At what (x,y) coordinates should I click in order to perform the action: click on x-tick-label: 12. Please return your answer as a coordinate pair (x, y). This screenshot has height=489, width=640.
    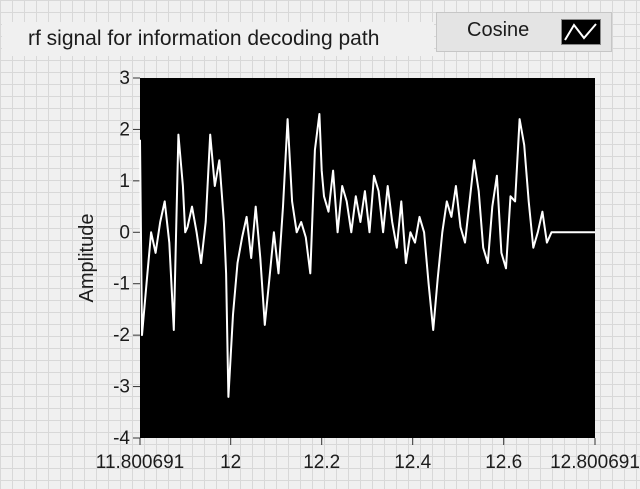
    Looking at the image, I should click on (230, 462).